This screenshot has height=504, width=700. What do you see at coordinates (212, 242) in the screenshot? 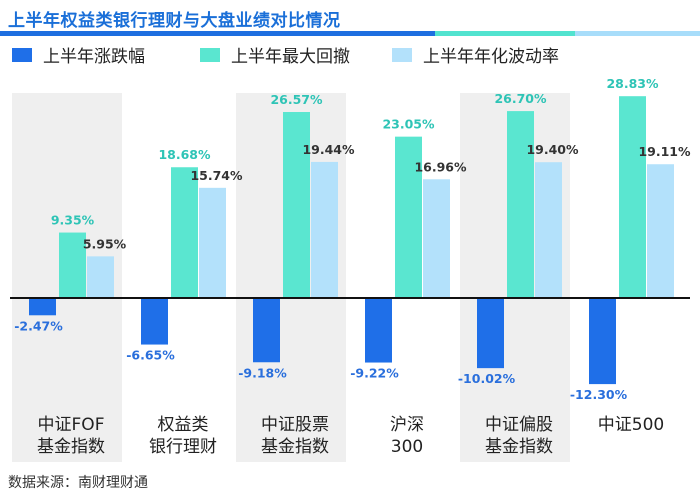
I see `bar-s2-c1` at bounding box center [212, 242].